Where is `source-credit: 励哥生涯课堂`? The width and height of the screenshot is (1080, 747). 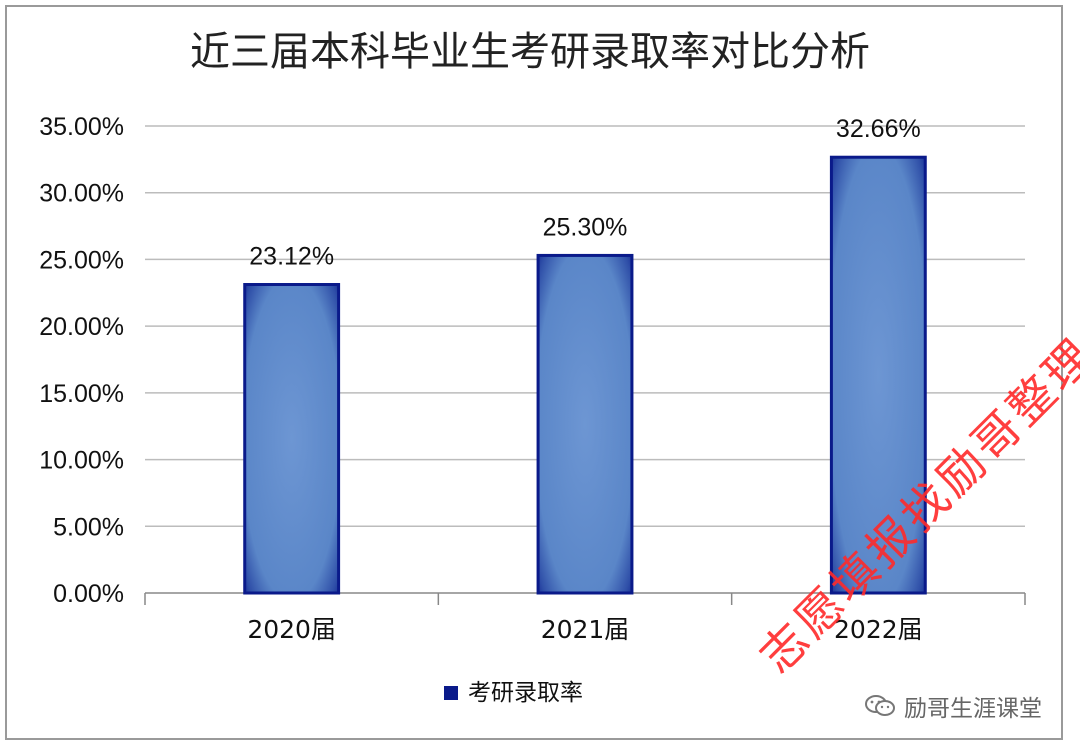 source-credit: 励哥生涯课堂 is located at coordinates (953, 706).